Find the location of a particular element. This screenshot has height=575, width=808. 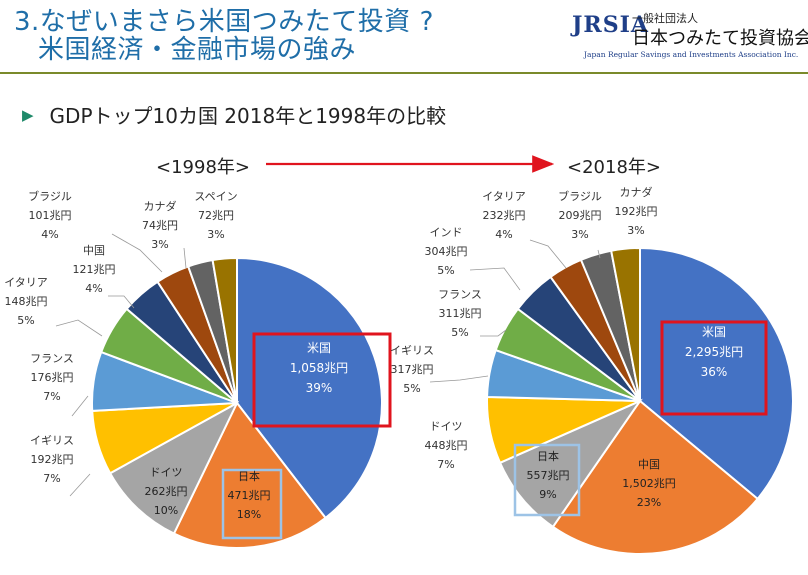

slice-label-percent: 9% is located at coordinates (547, 494).